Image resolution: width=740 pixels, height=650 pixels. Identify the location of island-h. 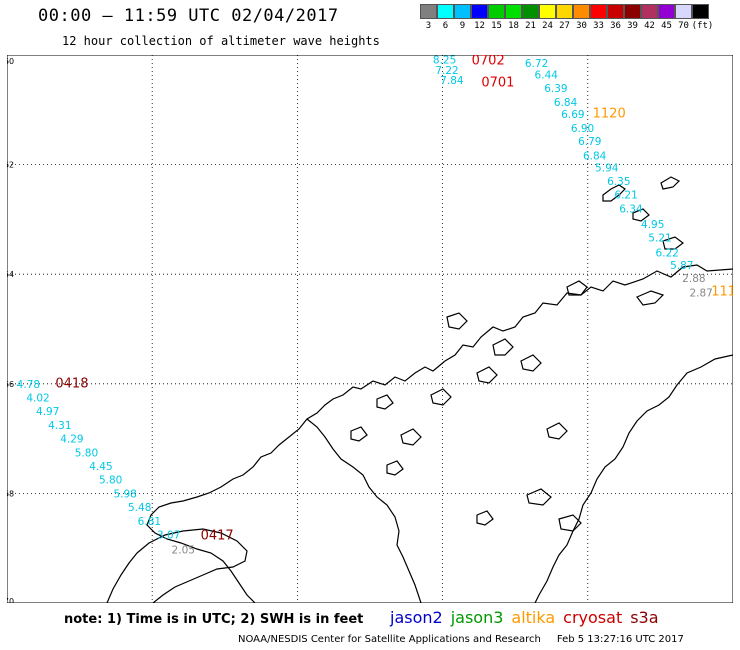
(487, 375).